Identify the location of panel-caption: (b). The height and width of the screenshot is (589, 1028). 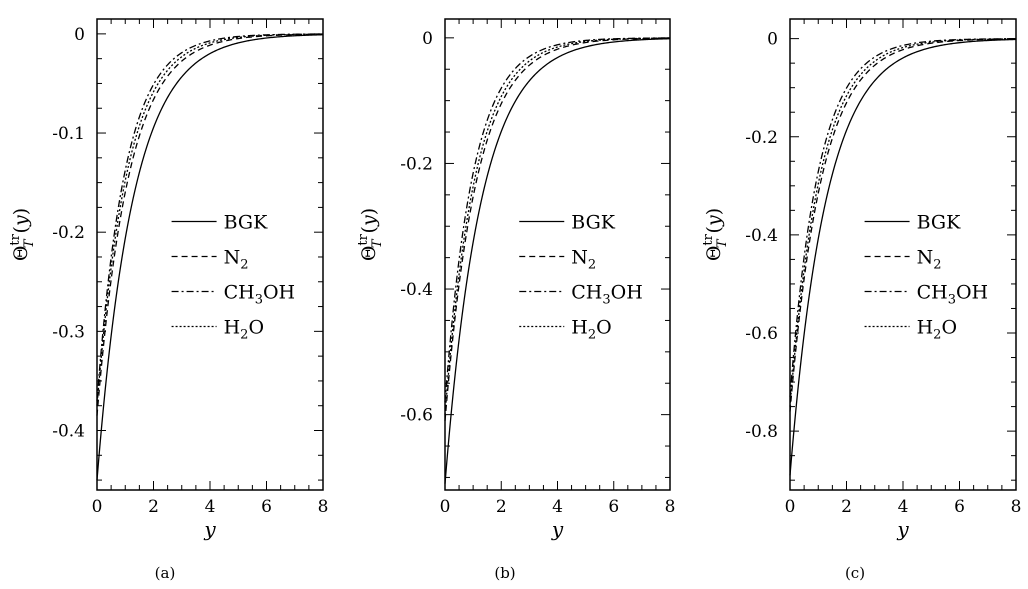
(504, 573).